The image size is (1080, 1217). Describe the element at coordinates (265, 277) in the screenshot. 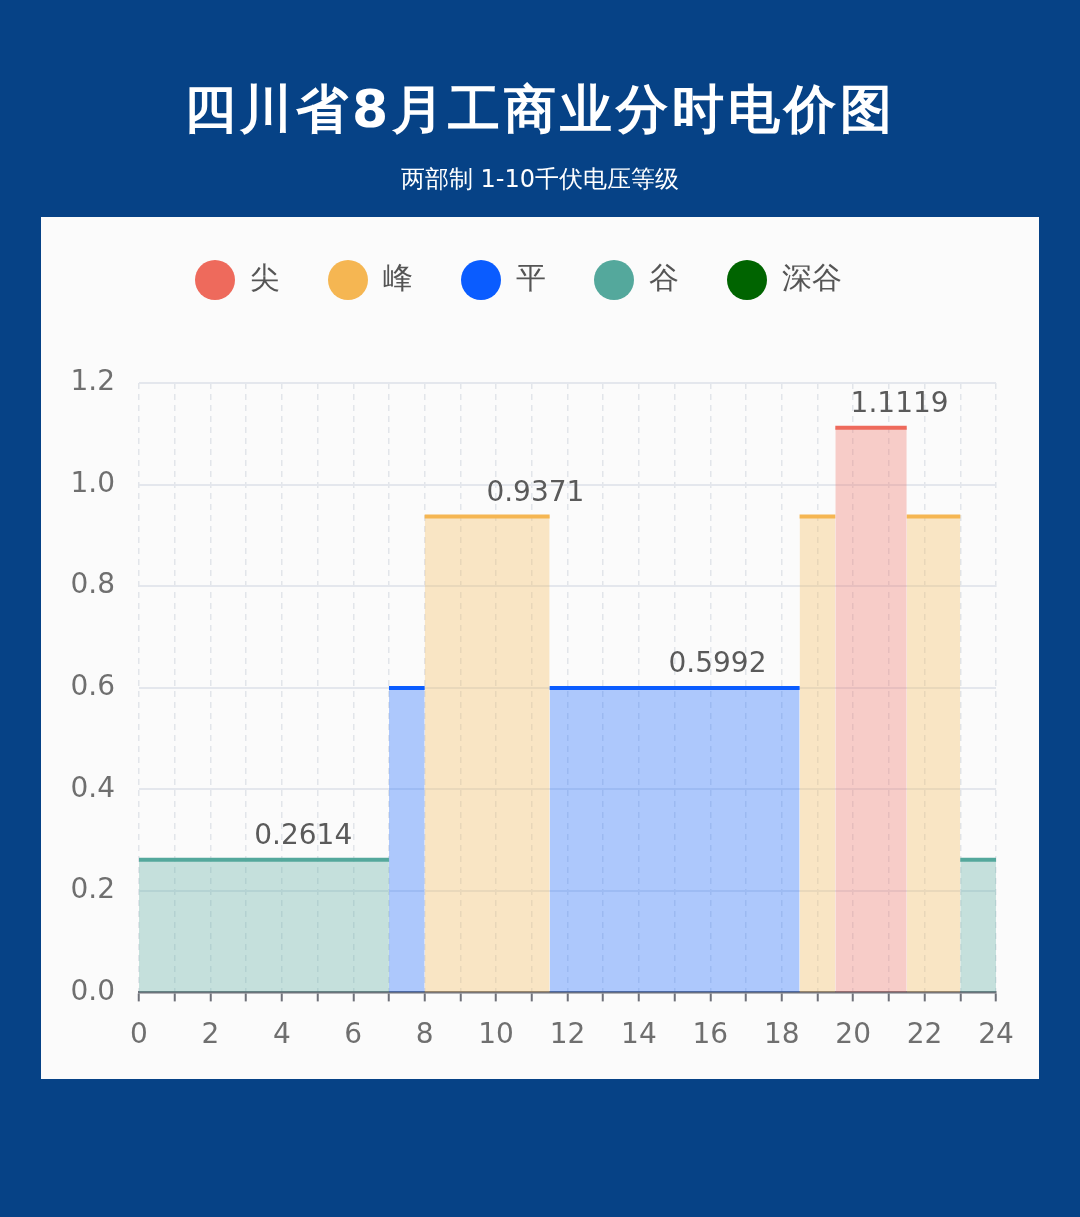

I see `legend-label: 尖` at that location.